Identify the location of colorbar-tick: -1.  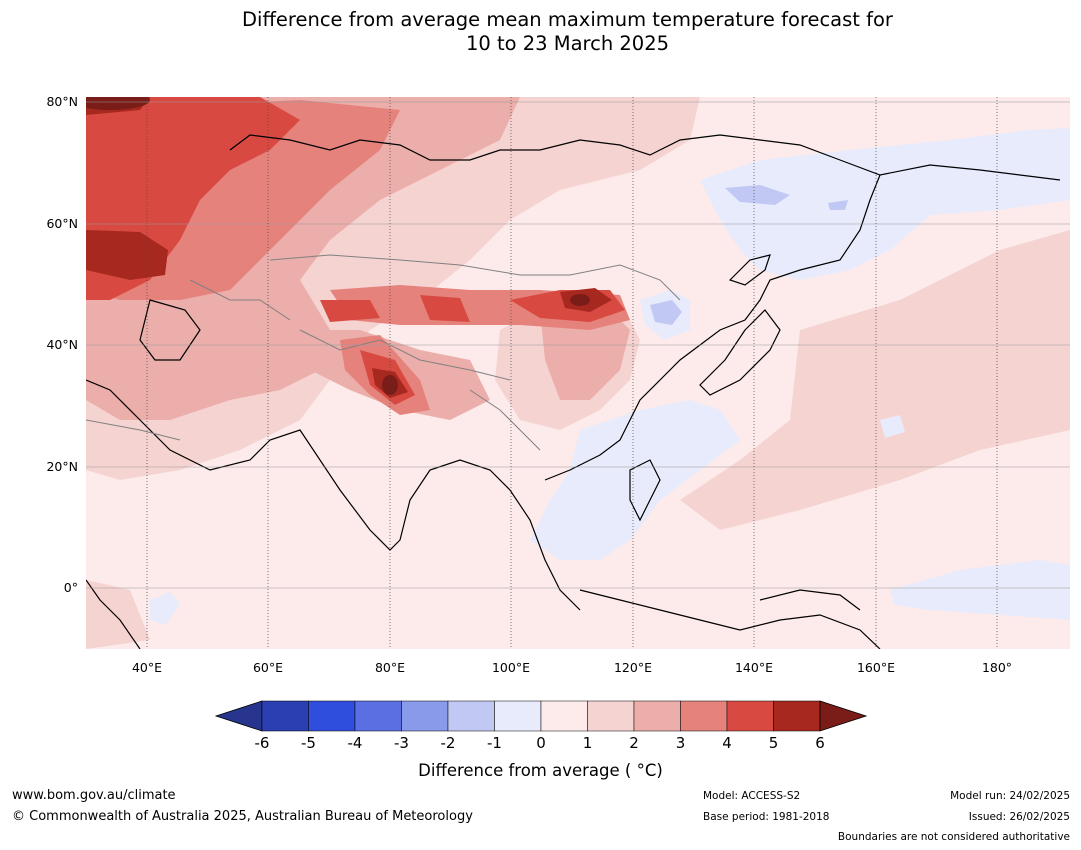
(494, 743).